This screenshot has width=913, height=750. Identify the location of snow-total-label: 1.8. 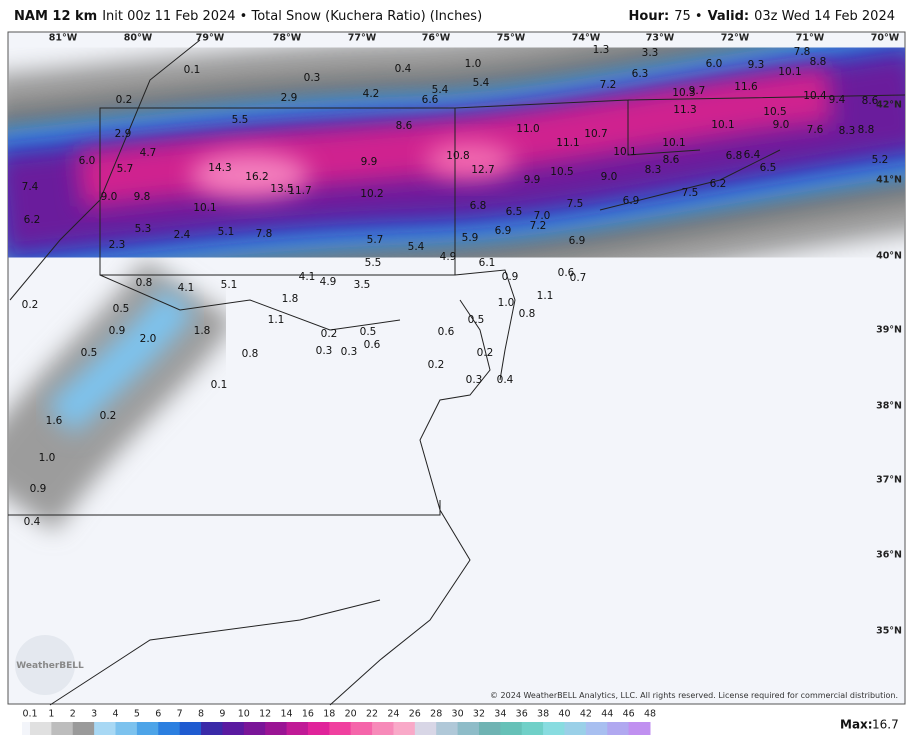
(290, 299).